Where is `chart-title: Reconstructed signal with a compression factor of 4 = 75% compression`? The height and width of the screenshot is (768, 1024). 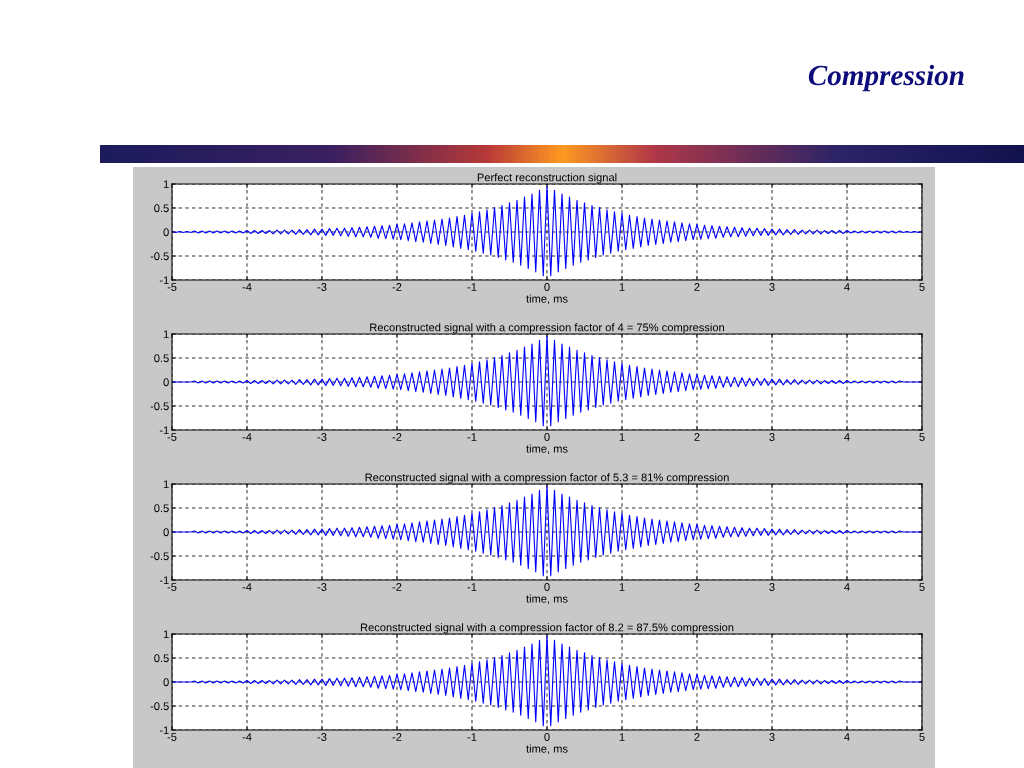
chart-title: Reconstructed signal with a compression factor of 4 = 75% compression is located at coordinates (547, 328).